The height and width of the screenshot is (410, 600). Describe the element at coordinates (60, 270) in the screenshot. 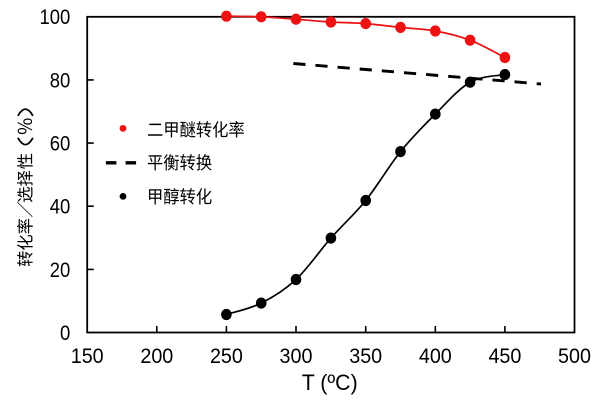

I see `svg-text: 20` at that location.